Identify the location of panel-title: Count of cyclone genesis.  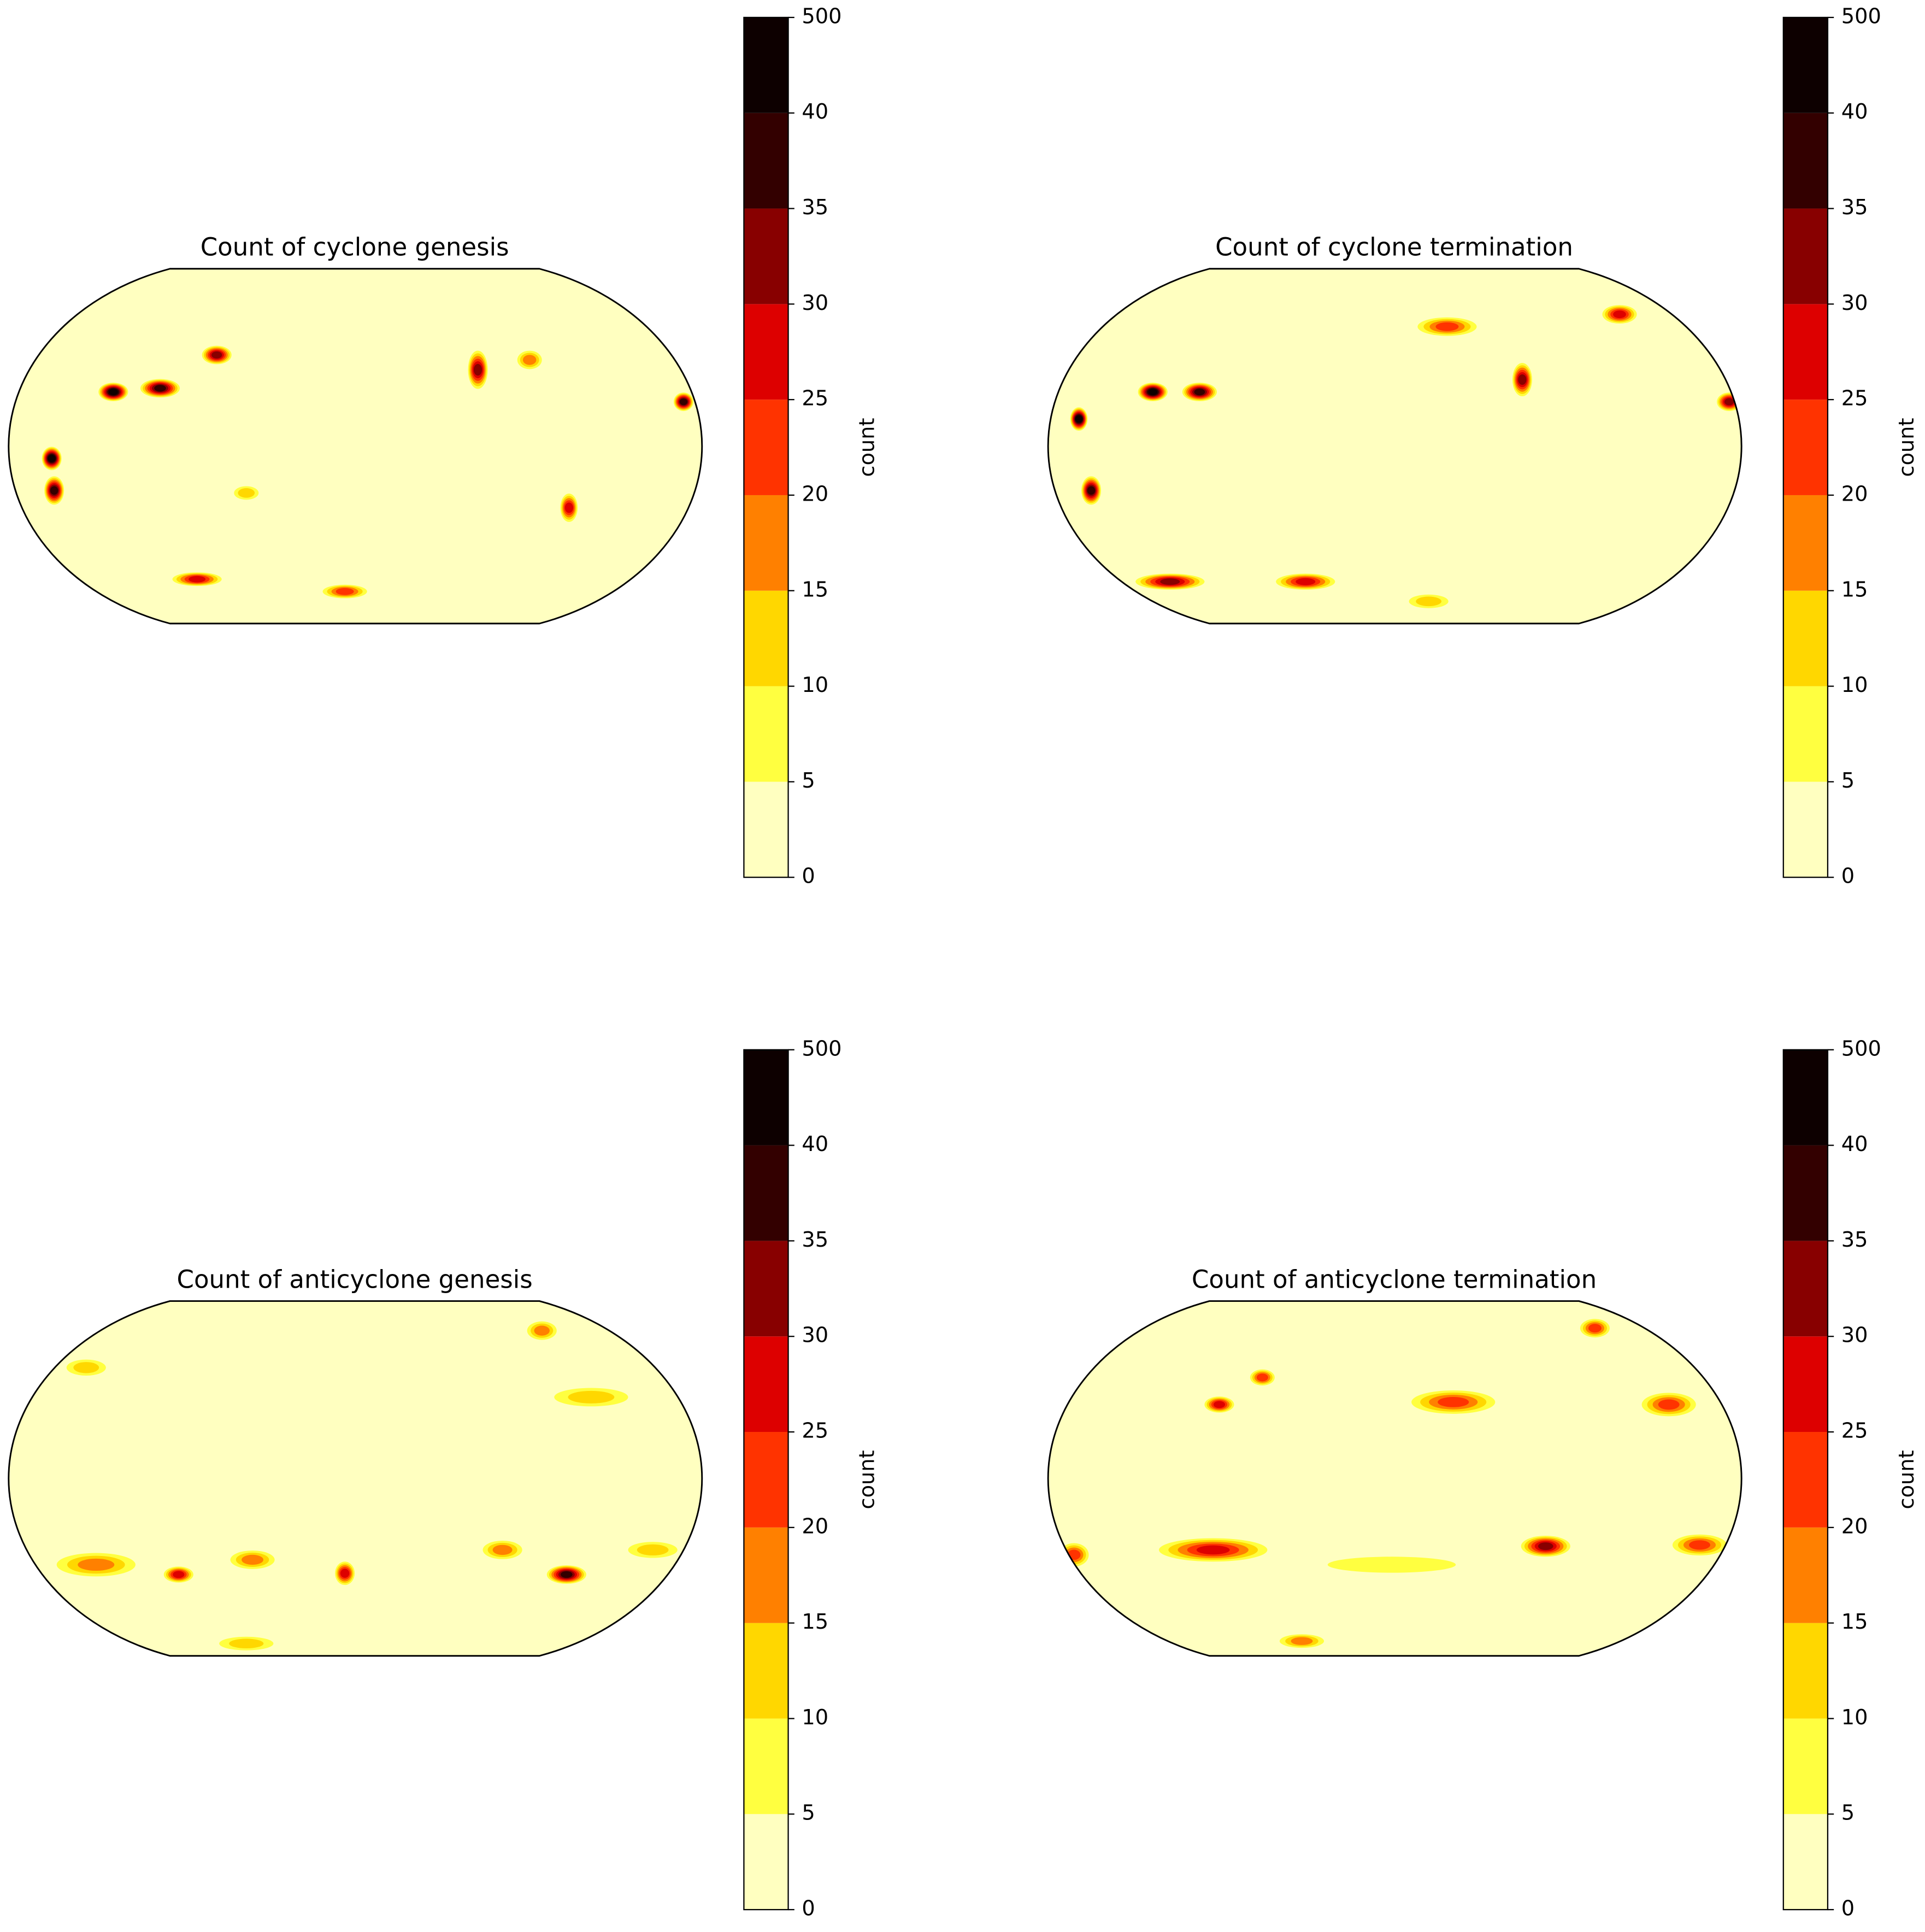
(355, 247).